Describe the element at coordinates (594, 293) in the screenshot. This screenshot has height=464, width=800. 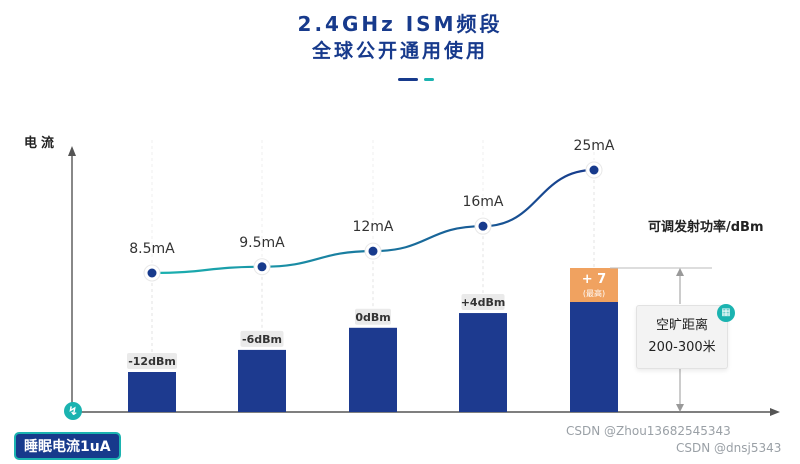
I see `max-power-note: (最高)` at that location.